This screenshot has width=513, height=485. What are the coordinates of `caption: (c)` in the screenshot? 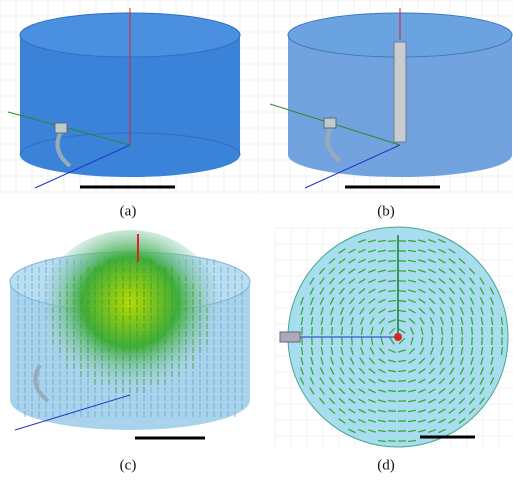 It's located at (128, 465).